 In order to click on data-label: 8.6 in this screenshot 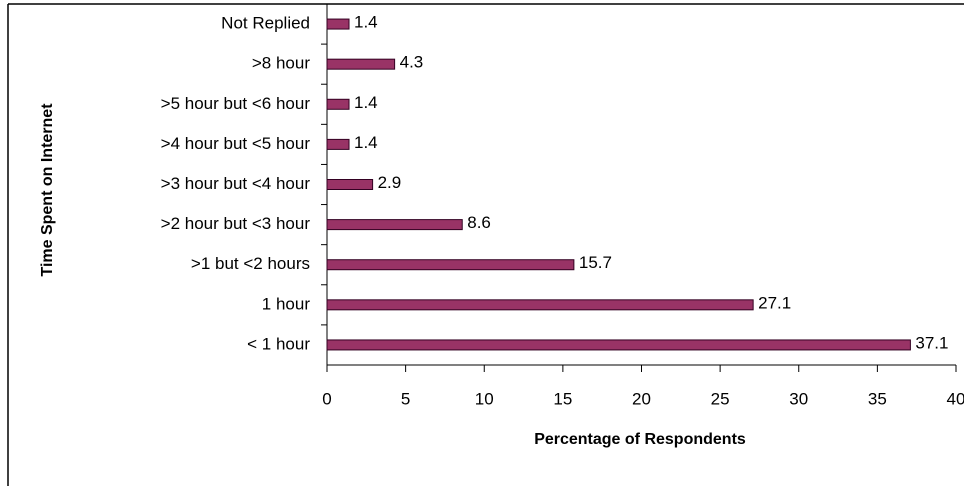, I will do `click(479, 222)`.